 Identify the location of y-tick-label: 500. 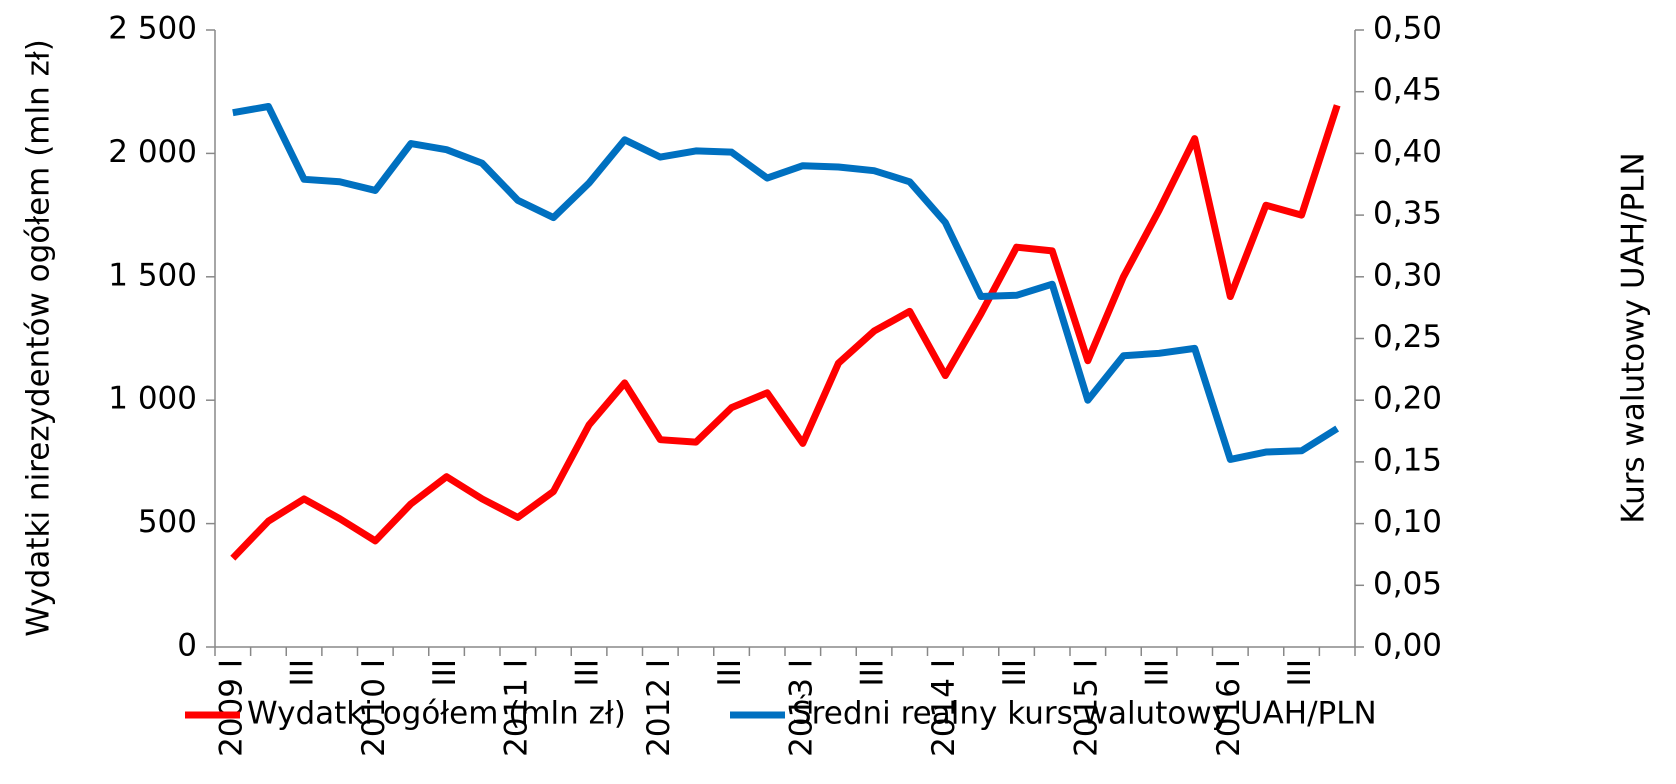
(167, 522).